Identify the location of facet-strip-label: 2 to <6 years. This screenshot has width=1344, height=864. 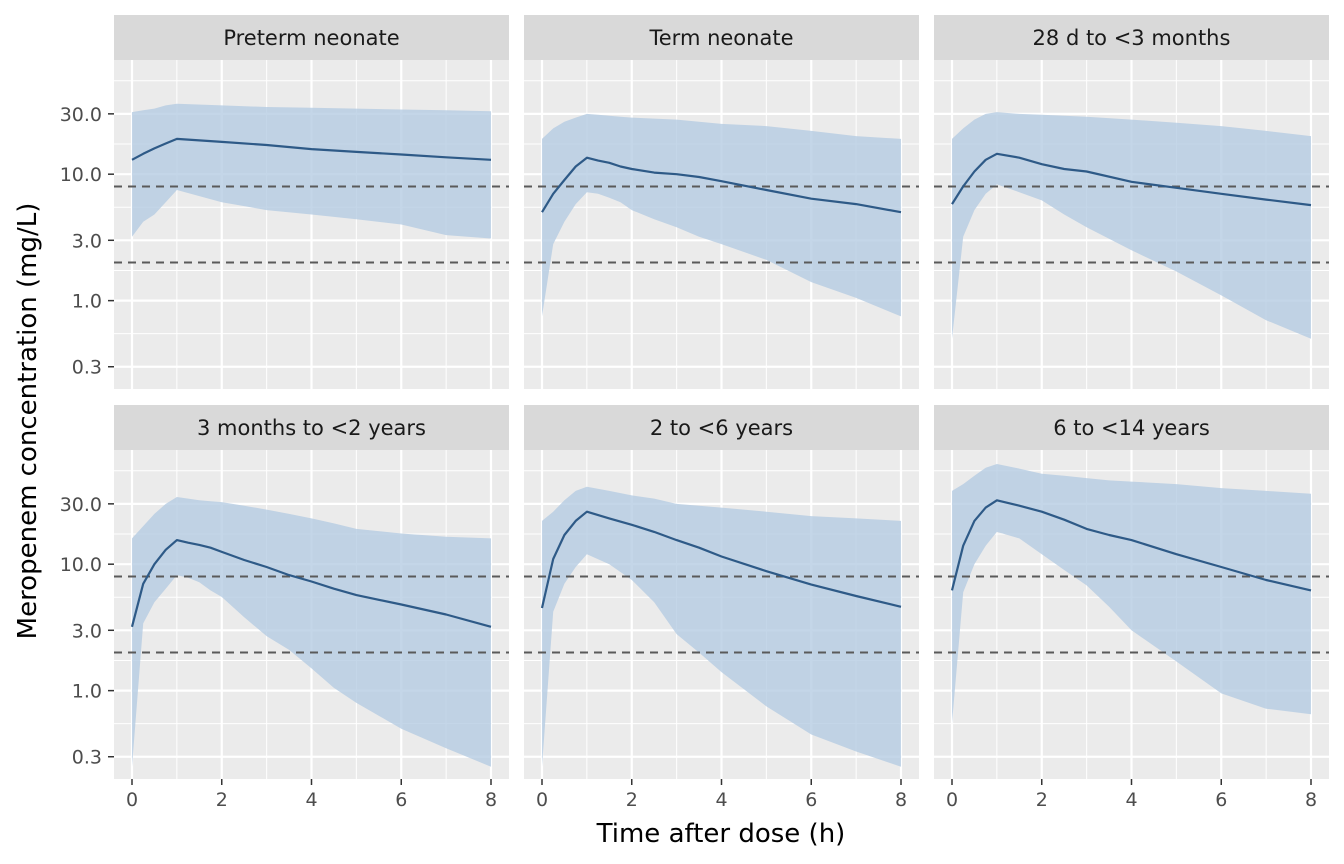
(721, 428).